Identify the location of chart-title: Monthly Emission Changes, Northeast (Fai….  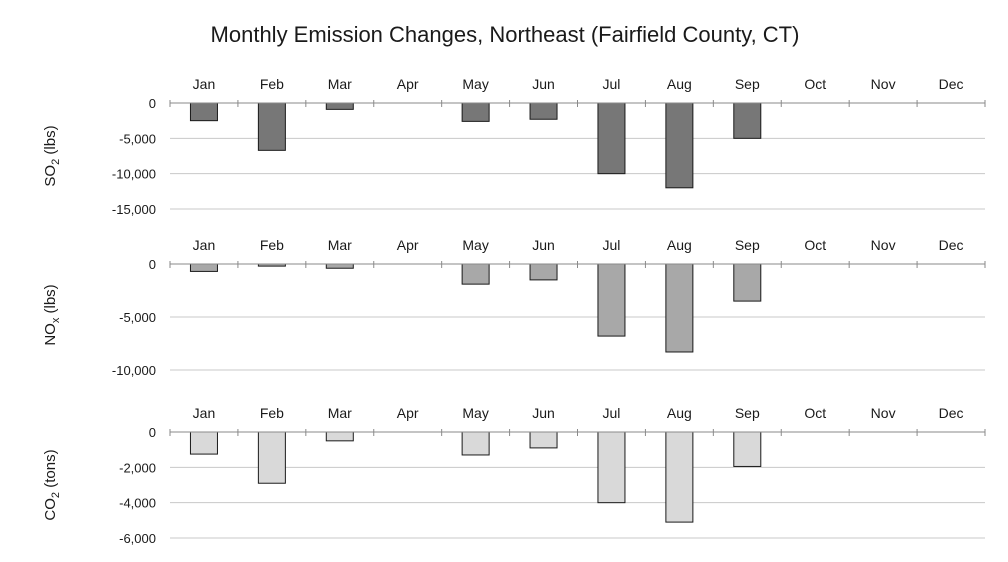
(505, 34).